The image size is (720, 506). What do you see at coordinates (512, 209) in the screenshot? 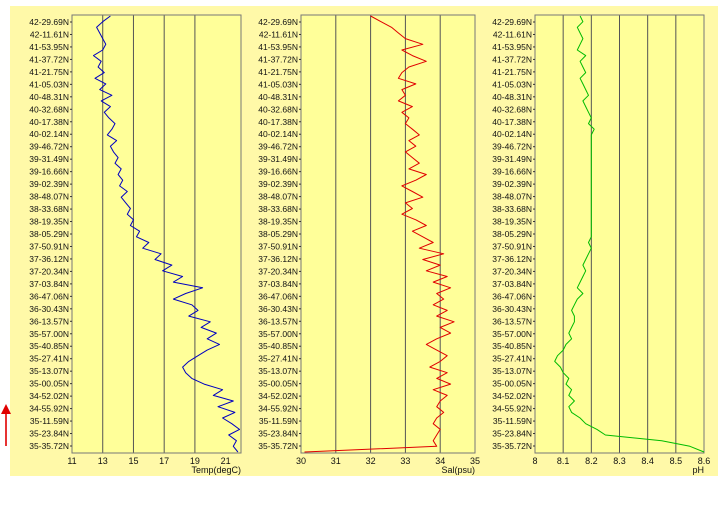
I see `y-tick-label-ph: 38-33.68N` at bounding box center [512, 209].